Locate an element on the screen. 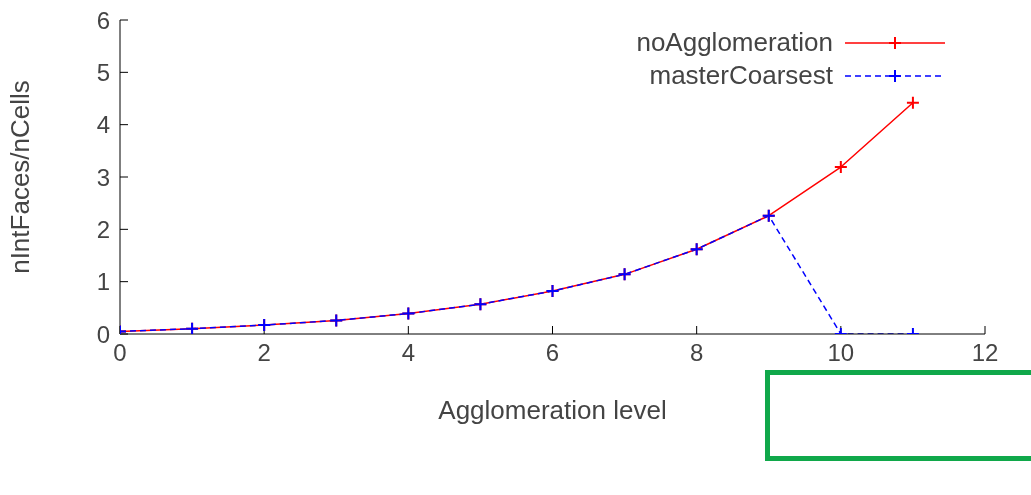 The width and height of the screenshot is (1031, 495). x-tick-label: 0 is located at coordinates (120, 353).